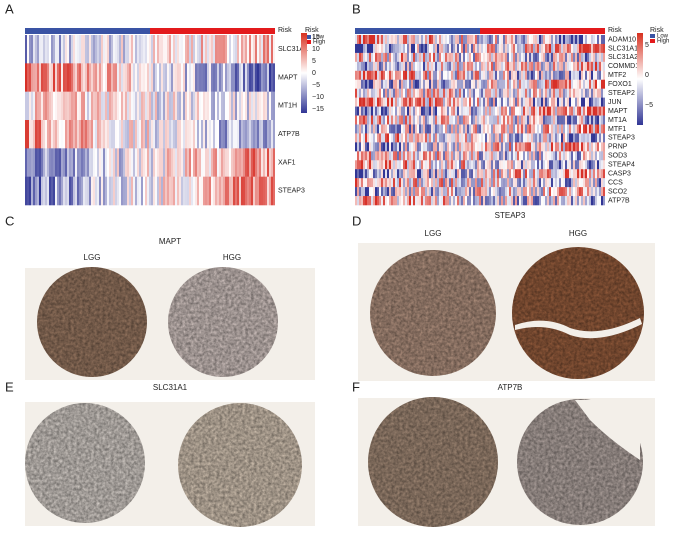 The image size is (681, 538). I want to click on colorbar, so click(304, 73).